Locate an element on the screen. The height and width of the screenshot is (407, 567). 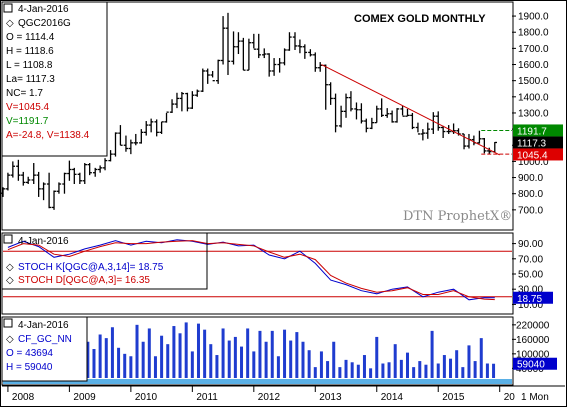
stoch-y-axis: 90.00 70.00 50.00 30.00 10.00 is located at coordinates (527, 275).